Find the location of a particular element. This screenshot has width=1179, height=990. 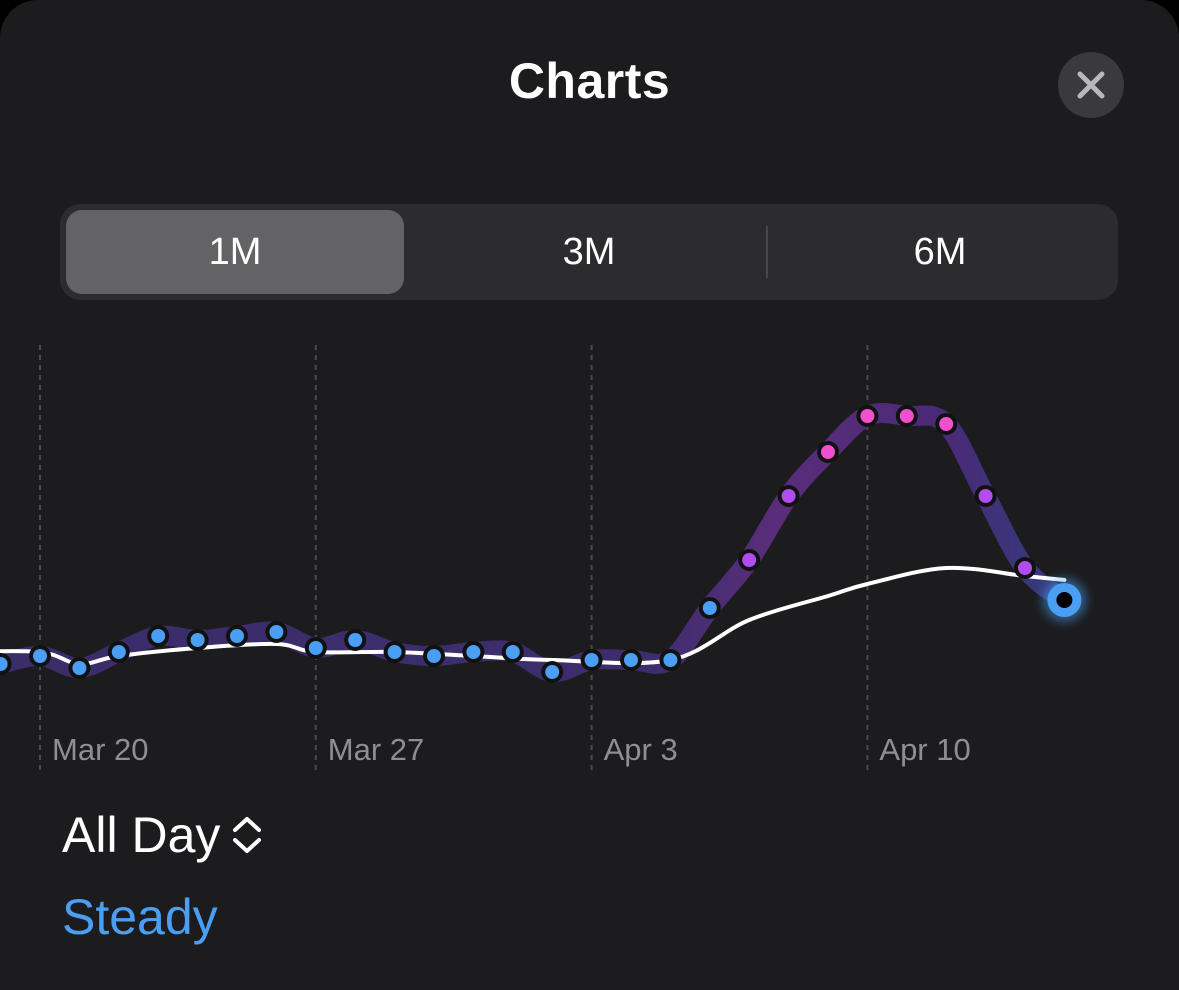

close-icon is located at coordinates (1091, 85).